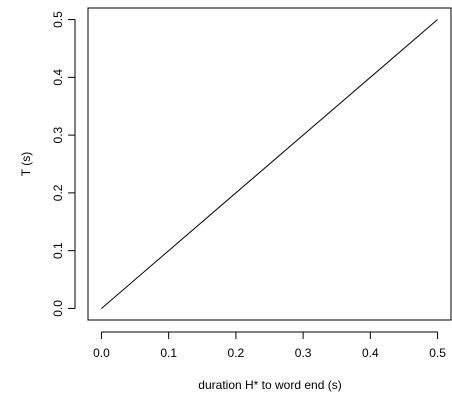 This screenshot has width=452, height=397. What do you see at coordinates (269, 385) in the screenshot?
I see `x-axis-title: duration H* to word end (s)` at bounding box center [269, 385].